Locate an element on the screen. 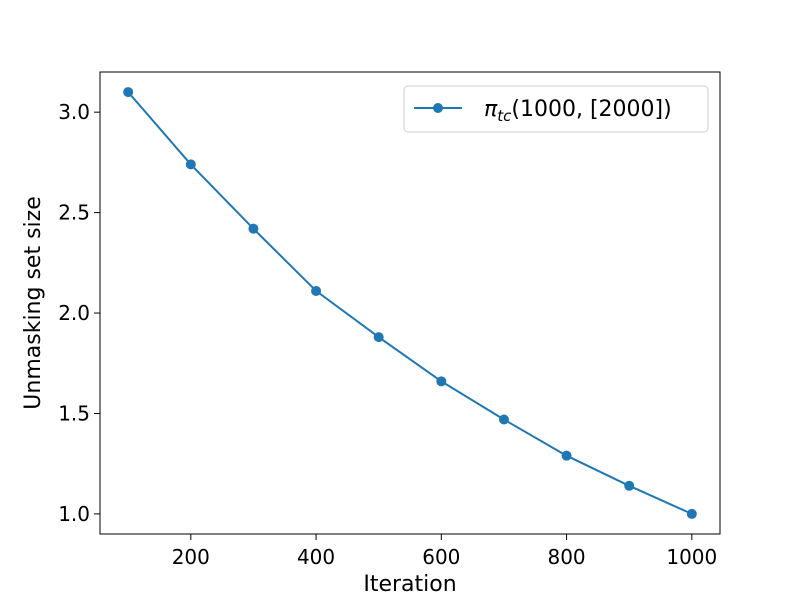  y-tick-label: 2.5 is located at coordinates (74, 213).